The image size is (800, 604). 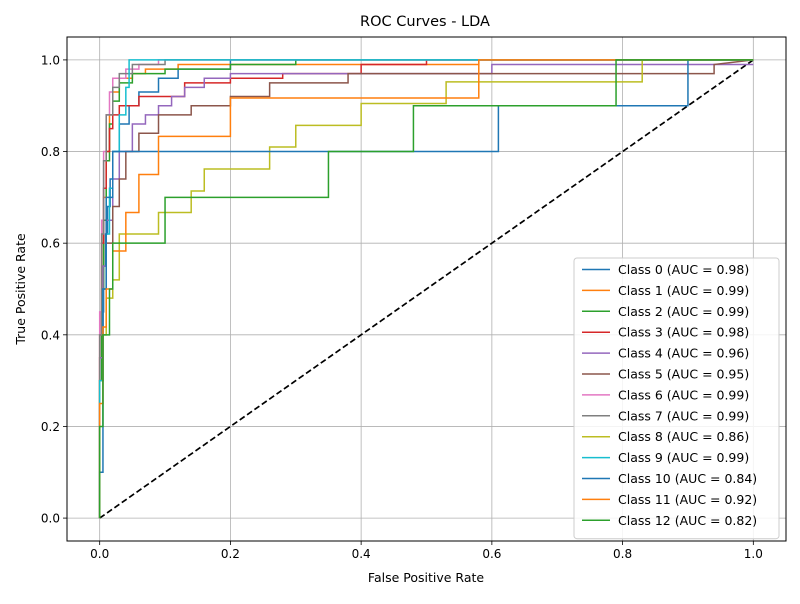 I want to click on legend-box, so click(x=676, y=398).